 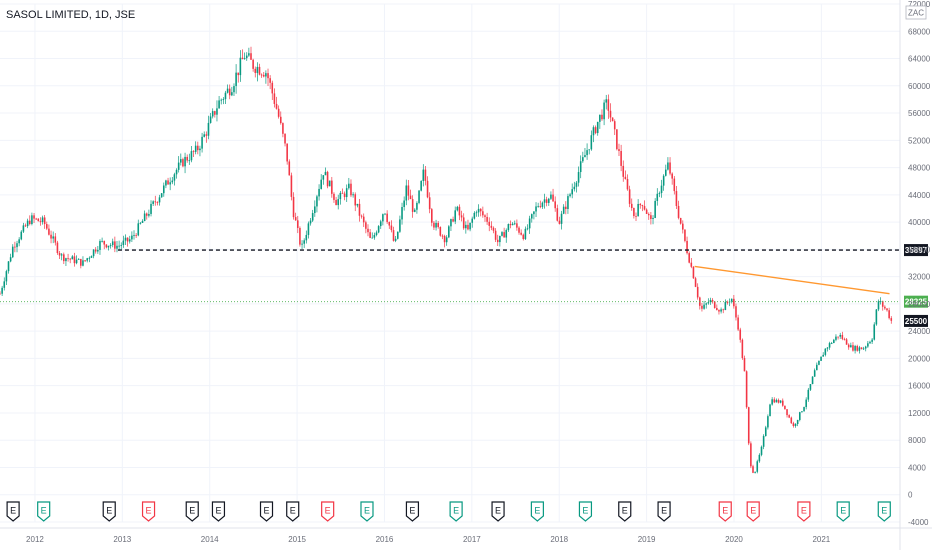 What do you see at coordinates (35, 539) in the screenshot?
I see `x-tick-label: 2012` at bounding box center [35, 539].